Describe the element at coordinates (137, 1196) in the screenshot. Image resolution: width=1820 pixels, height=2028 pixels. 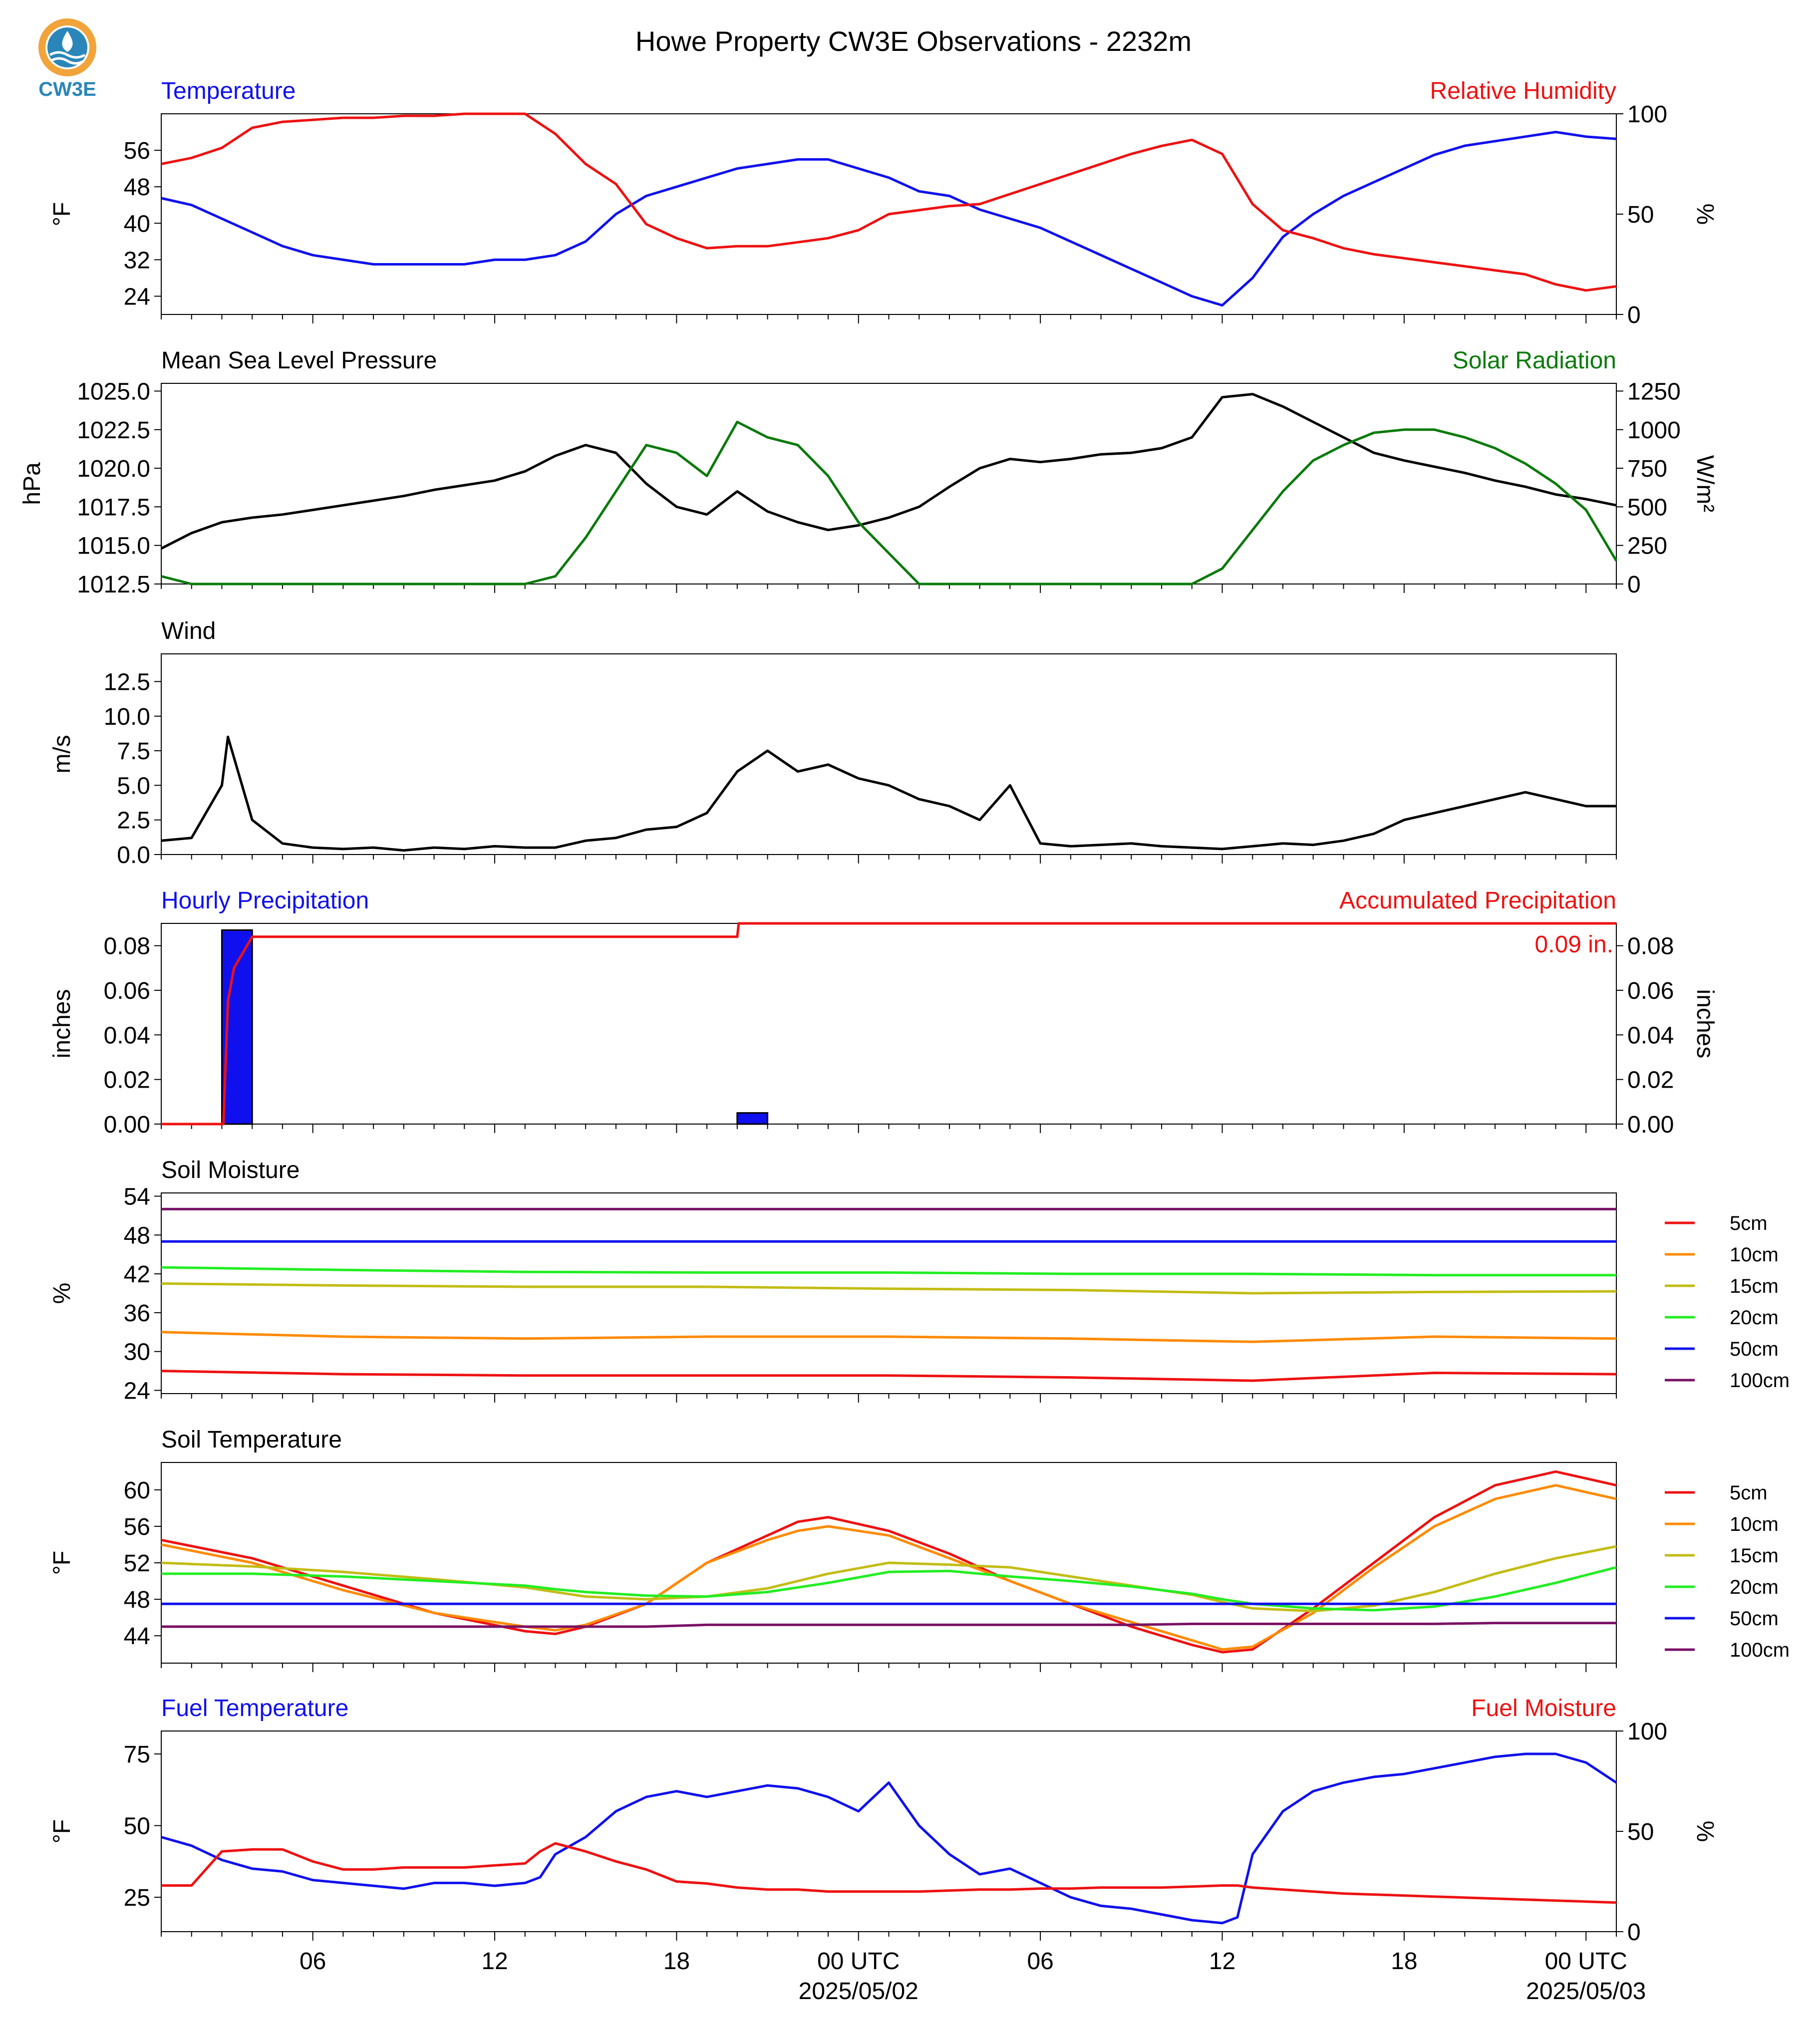
I see `y-tick-label: 54` at that location.